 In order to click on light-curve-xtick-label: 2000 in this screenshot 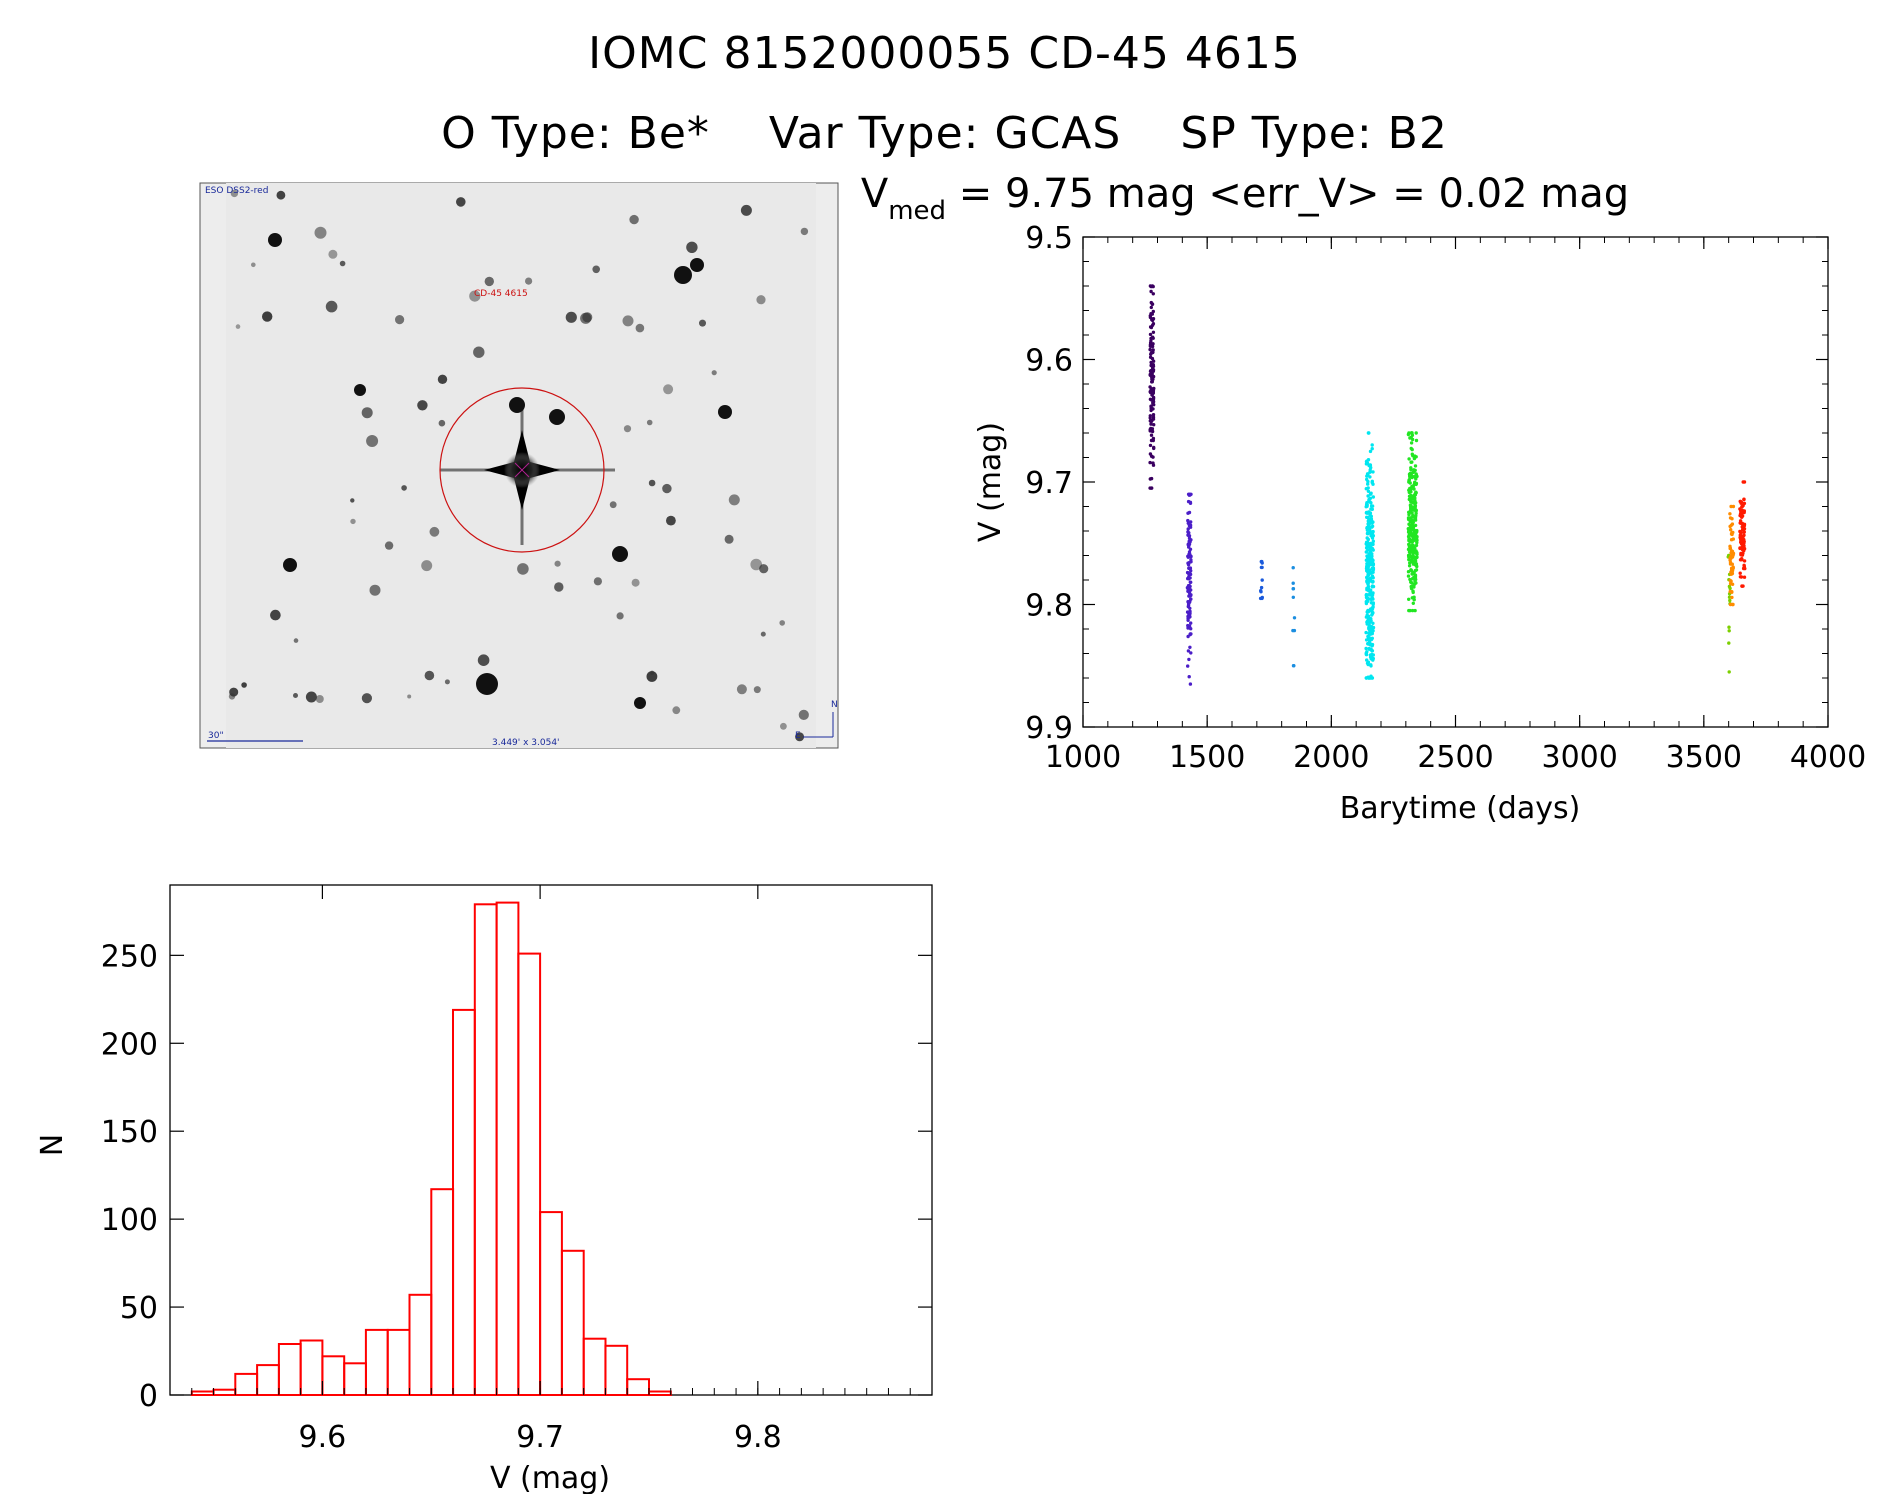, I will do `click(1331, 757)`.